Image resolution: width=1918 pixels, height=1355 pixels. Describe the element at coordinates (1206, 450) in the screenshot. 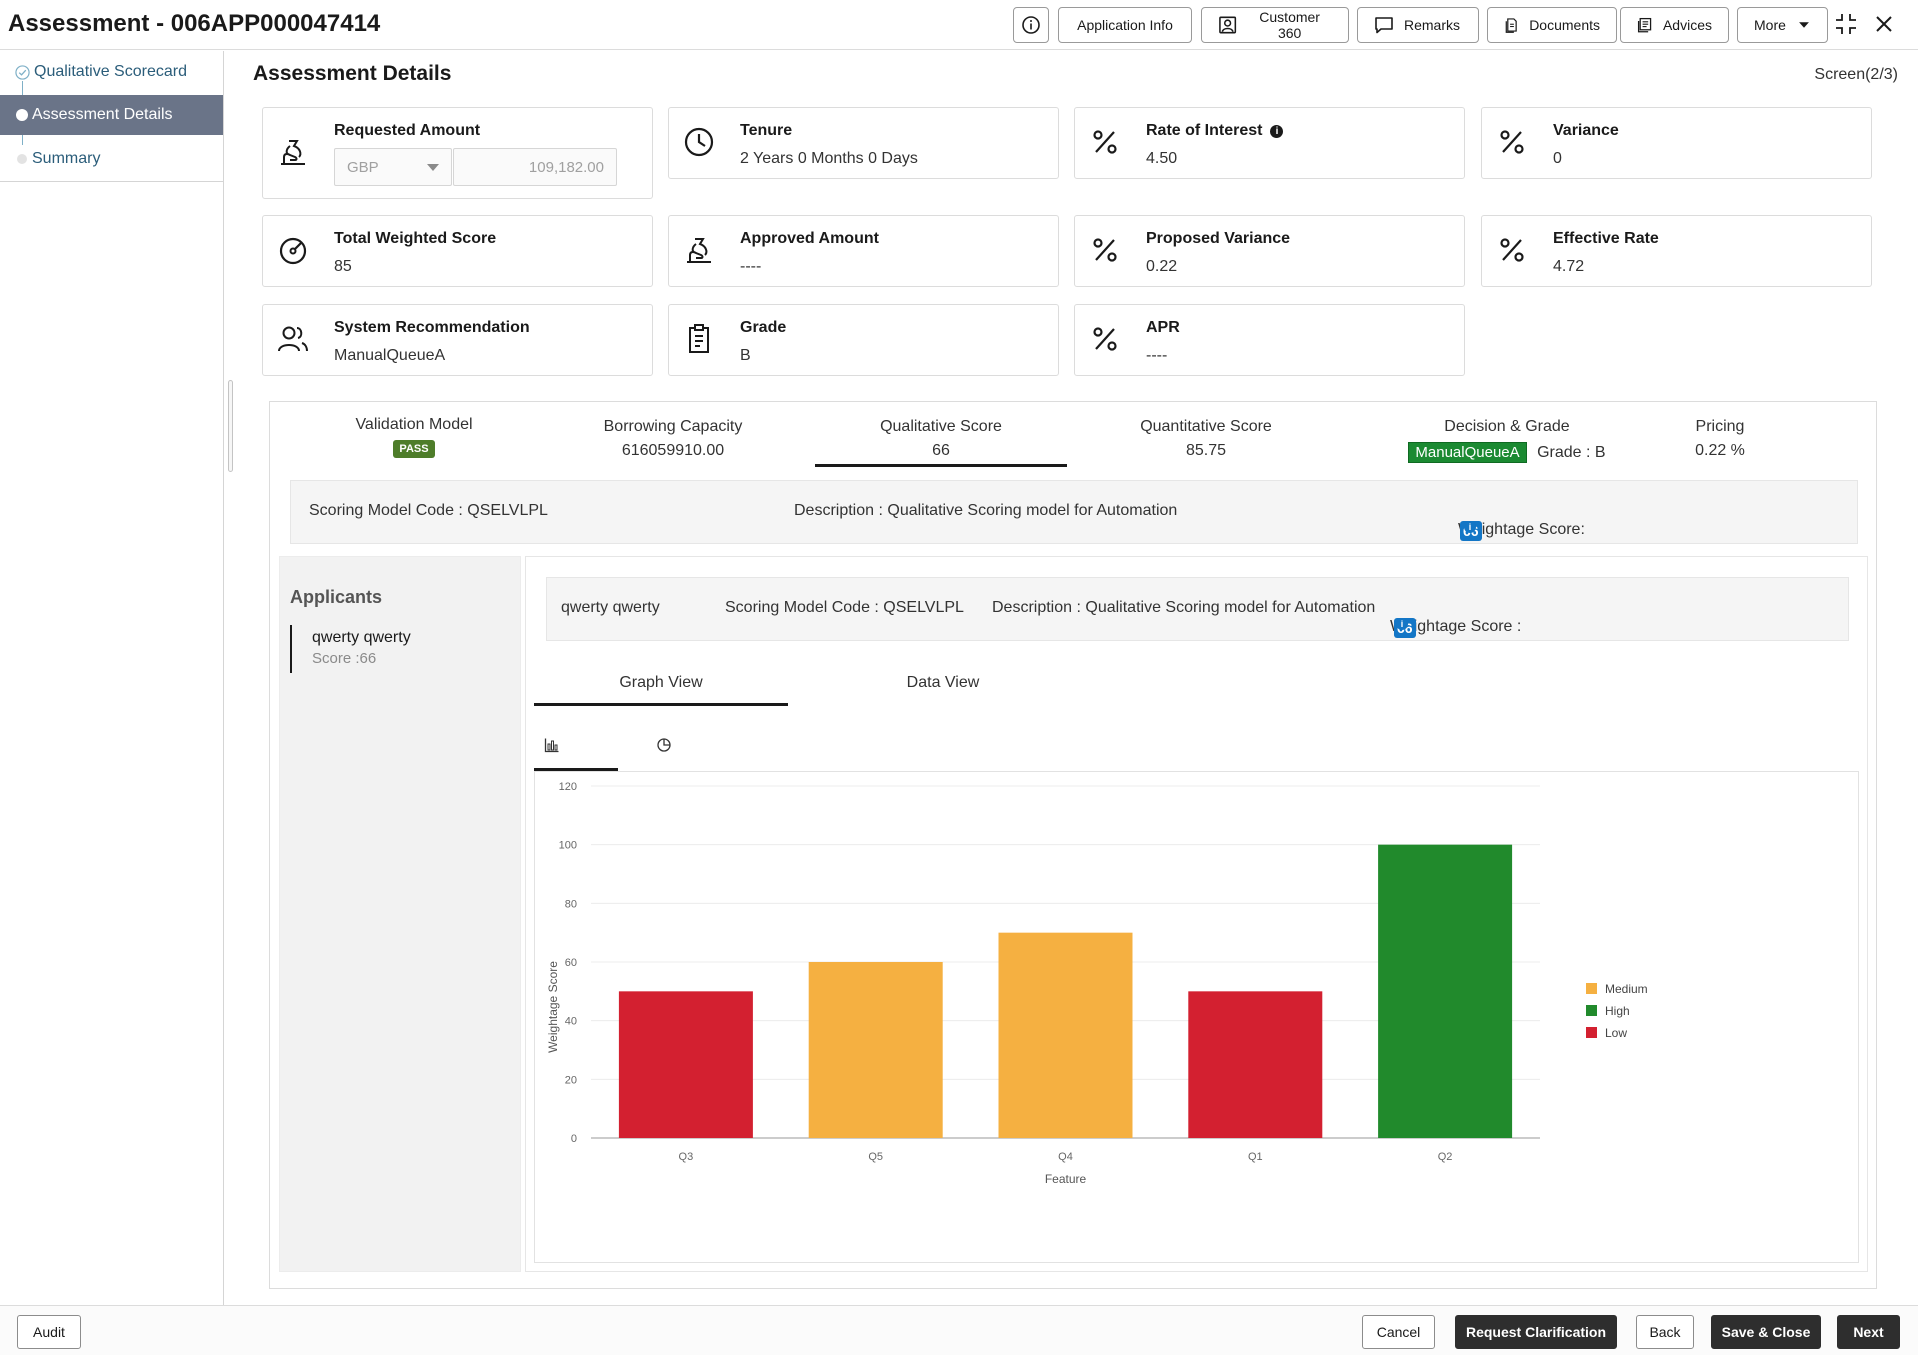

I see `metric-value: 85.75` at that location.